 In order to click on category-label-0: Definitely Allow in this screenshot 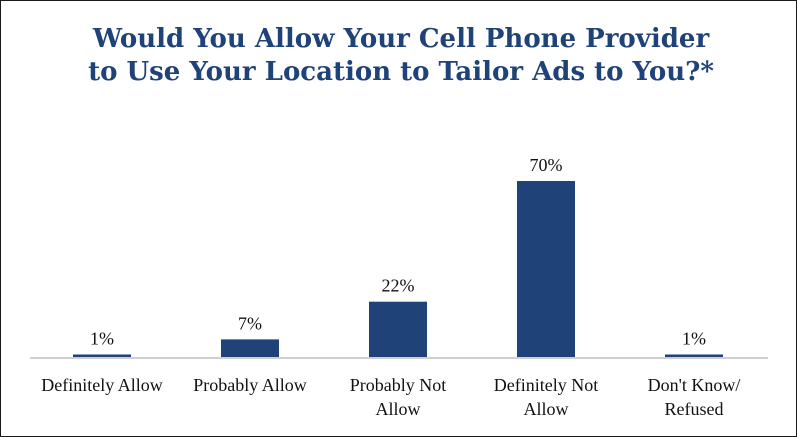, I will do `click(101, 385)`.